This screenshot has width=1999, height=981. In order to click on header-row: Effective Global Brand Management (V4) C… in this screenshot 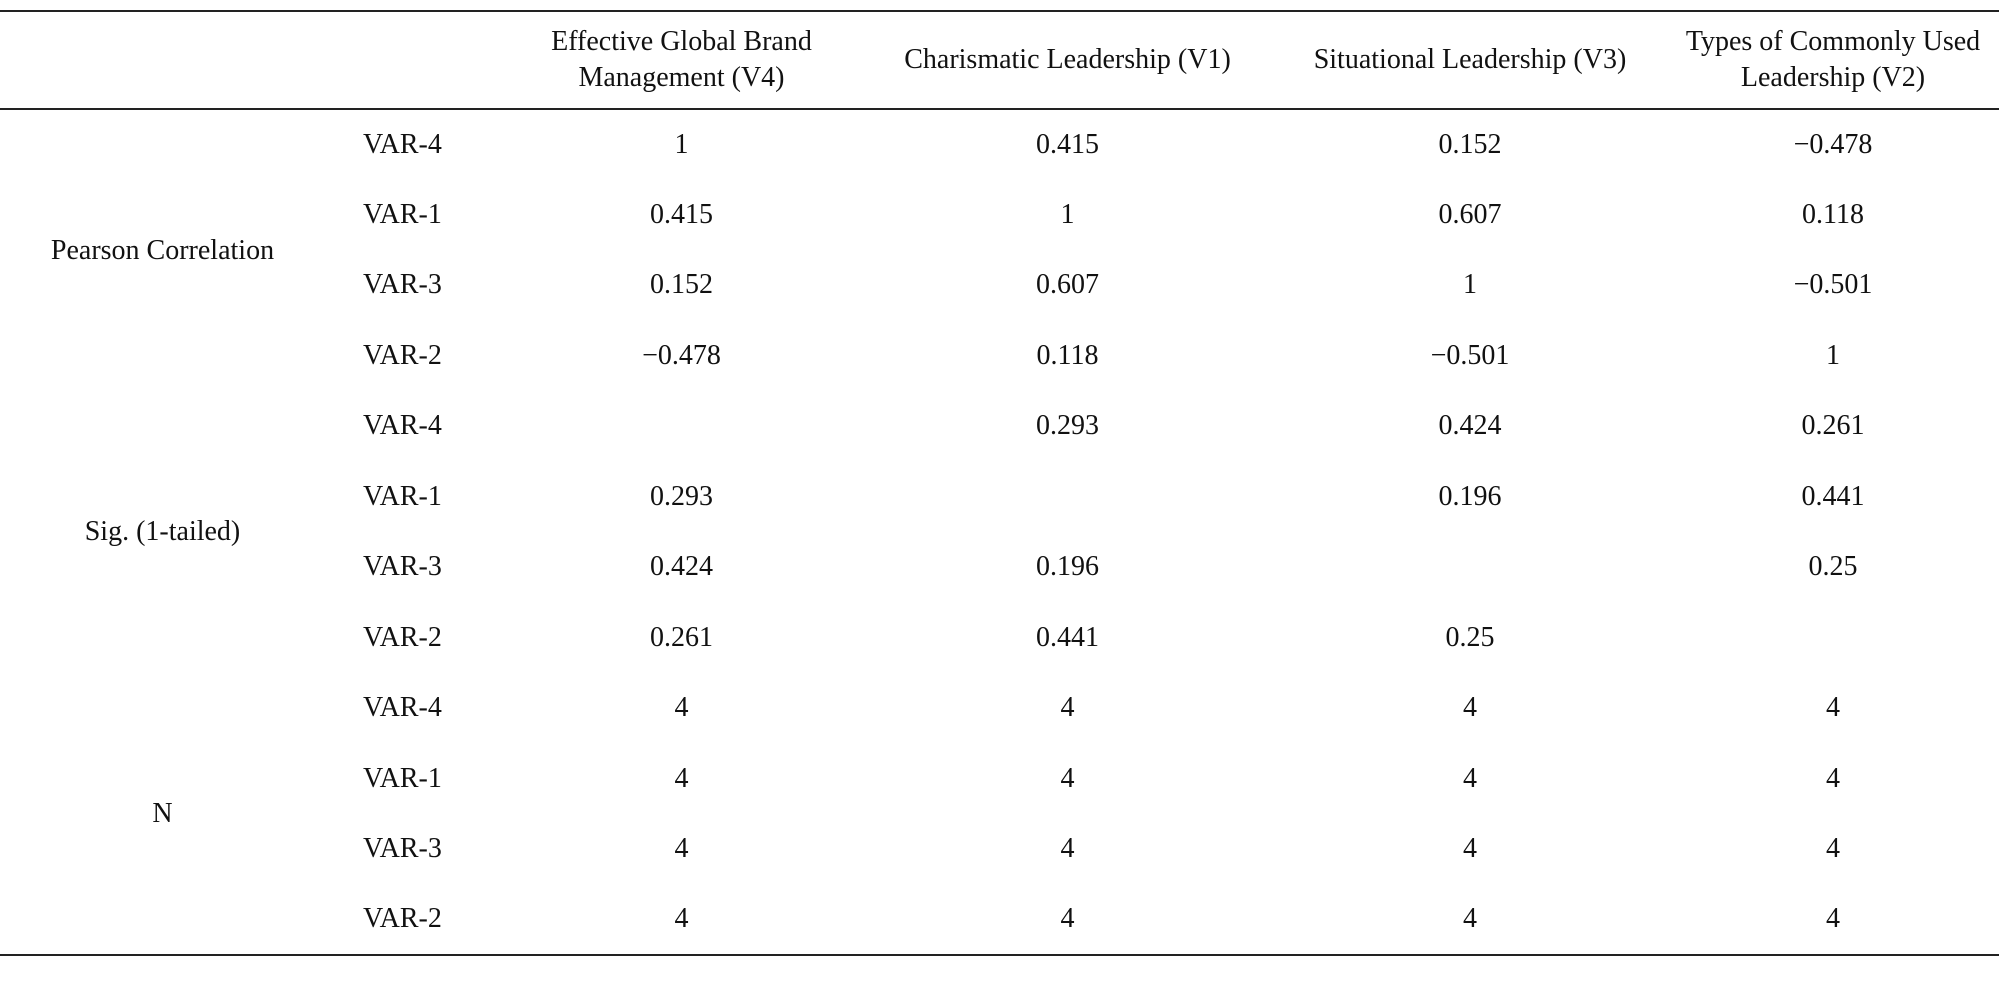, I will do `click(999, 60)`.